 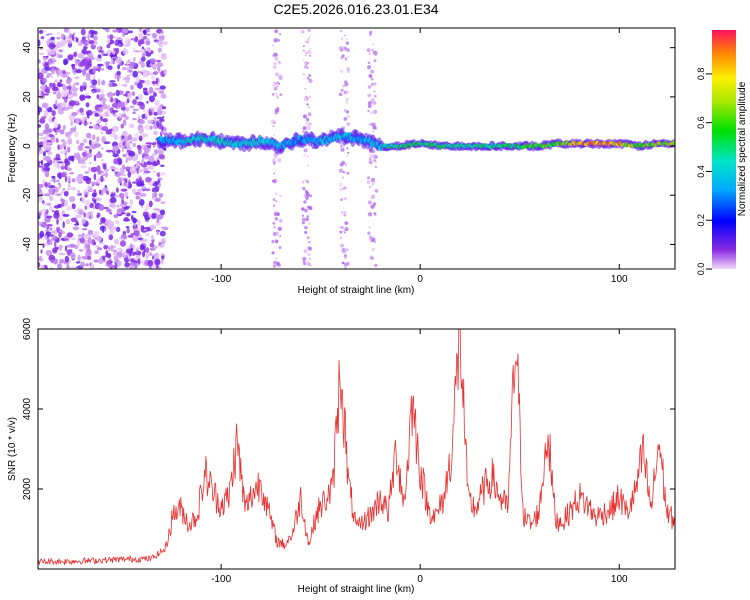 What do you see at coordinates (27, 408) in the screenshot?
I see `y-tick-label: 4000` at bounding box center [27, 408].